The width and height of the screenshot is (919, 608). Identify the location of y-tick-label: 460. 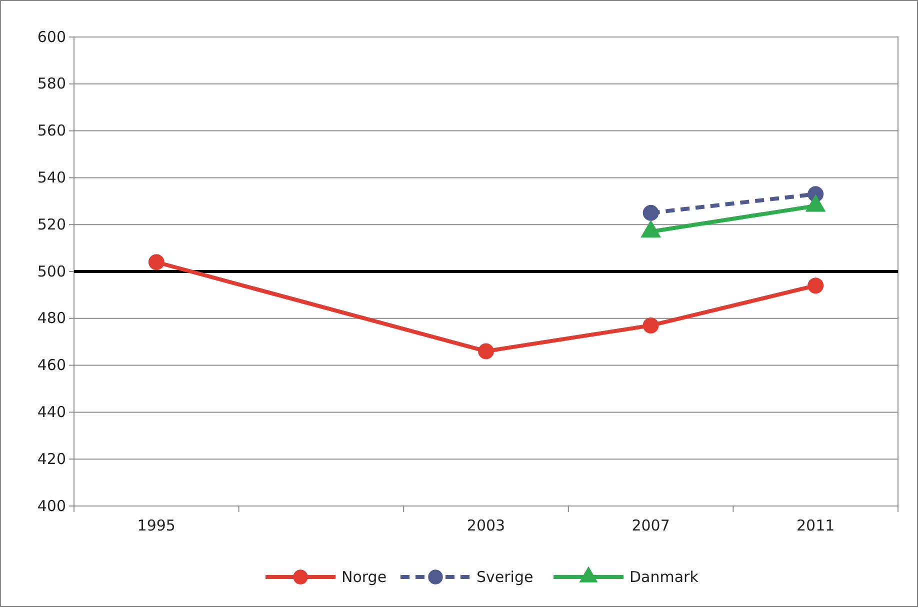
(51, 365).